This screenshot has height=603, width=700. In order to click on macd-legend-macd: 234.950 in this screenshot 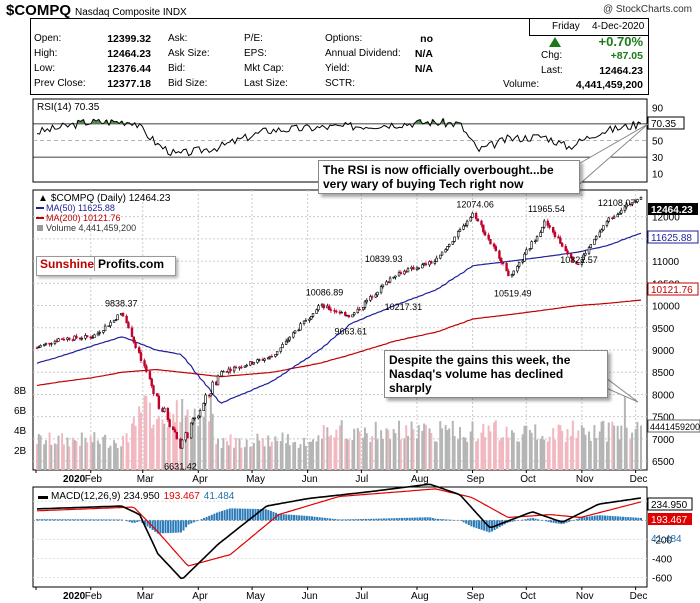, I will do `click(141, 496)`.